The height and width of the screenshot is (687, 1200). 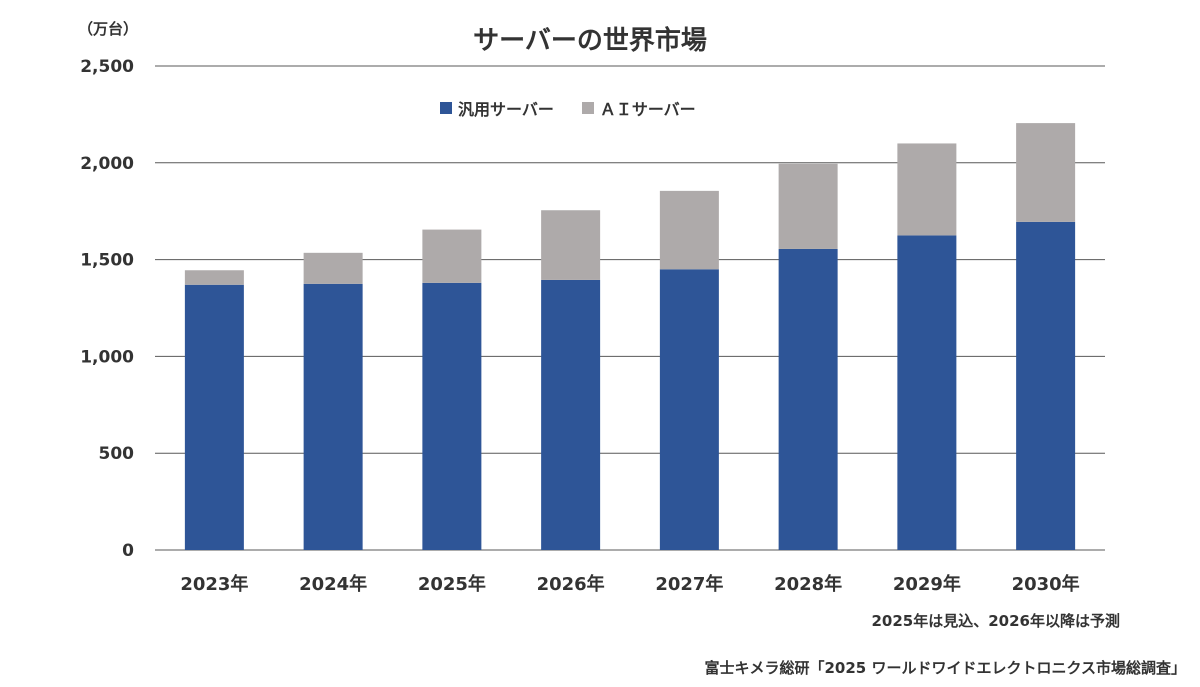 I want to click on legend: 汎用サーバー ＡＩサーバー, so click(x=568, y=108).